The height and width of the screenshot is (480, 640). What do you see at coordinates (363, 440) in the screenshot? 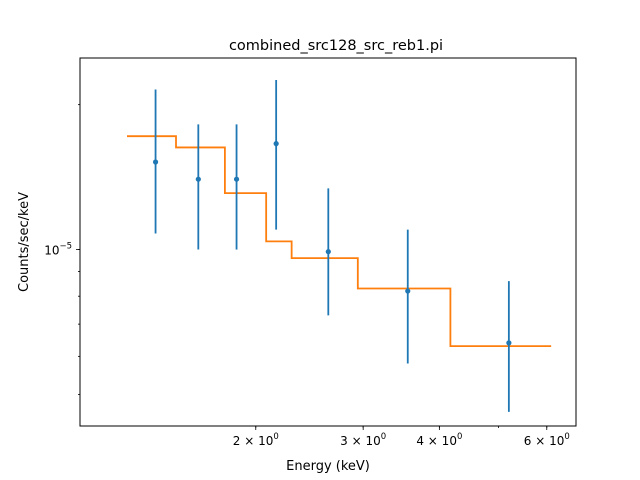
I see `x-tick-label: 3 × 100` at bounding box center [363, 440].